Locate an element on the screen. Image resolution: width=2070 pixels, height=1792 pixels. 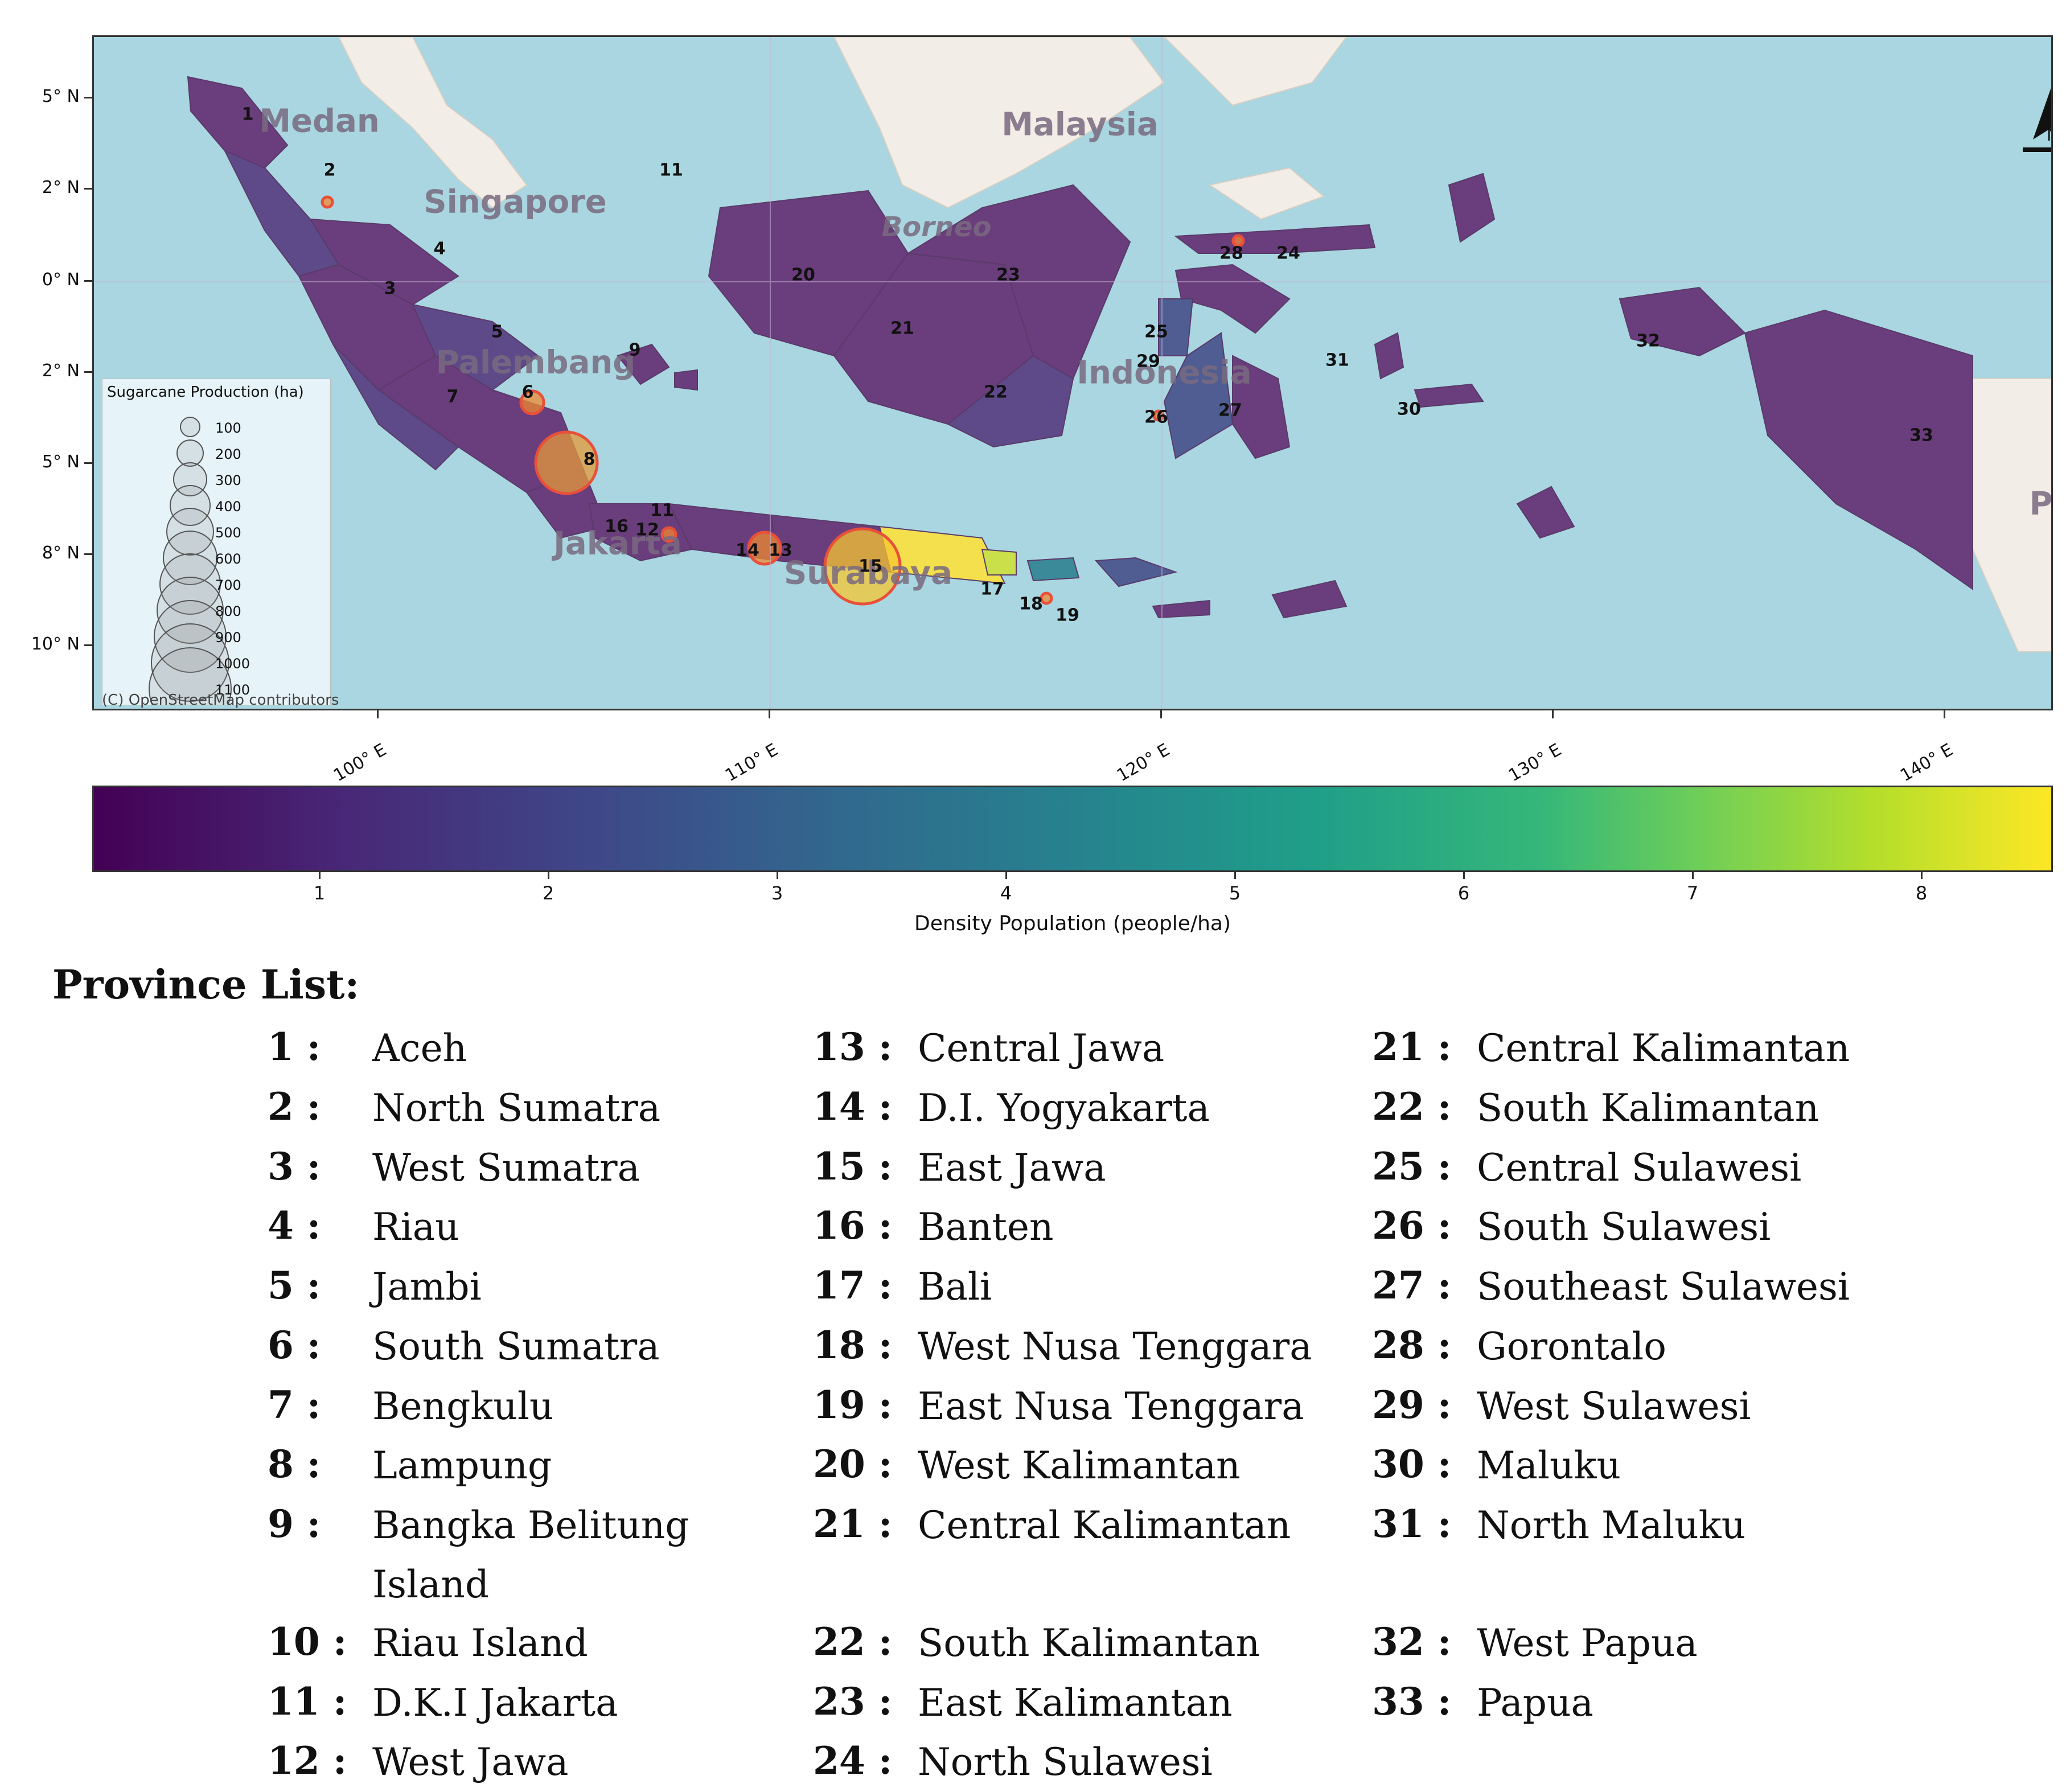
province-list-name: D.I. Yogyakarta is located at coordinates (1064, 1108).